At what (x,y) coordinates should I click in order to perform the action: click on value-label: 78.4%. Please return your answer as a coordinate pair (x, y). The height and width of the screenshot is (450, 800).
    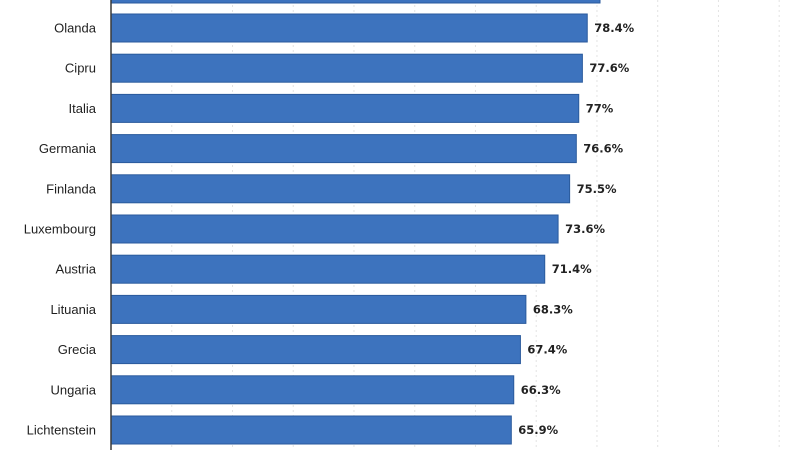
    Looking at the image, I should click on (614, 28).